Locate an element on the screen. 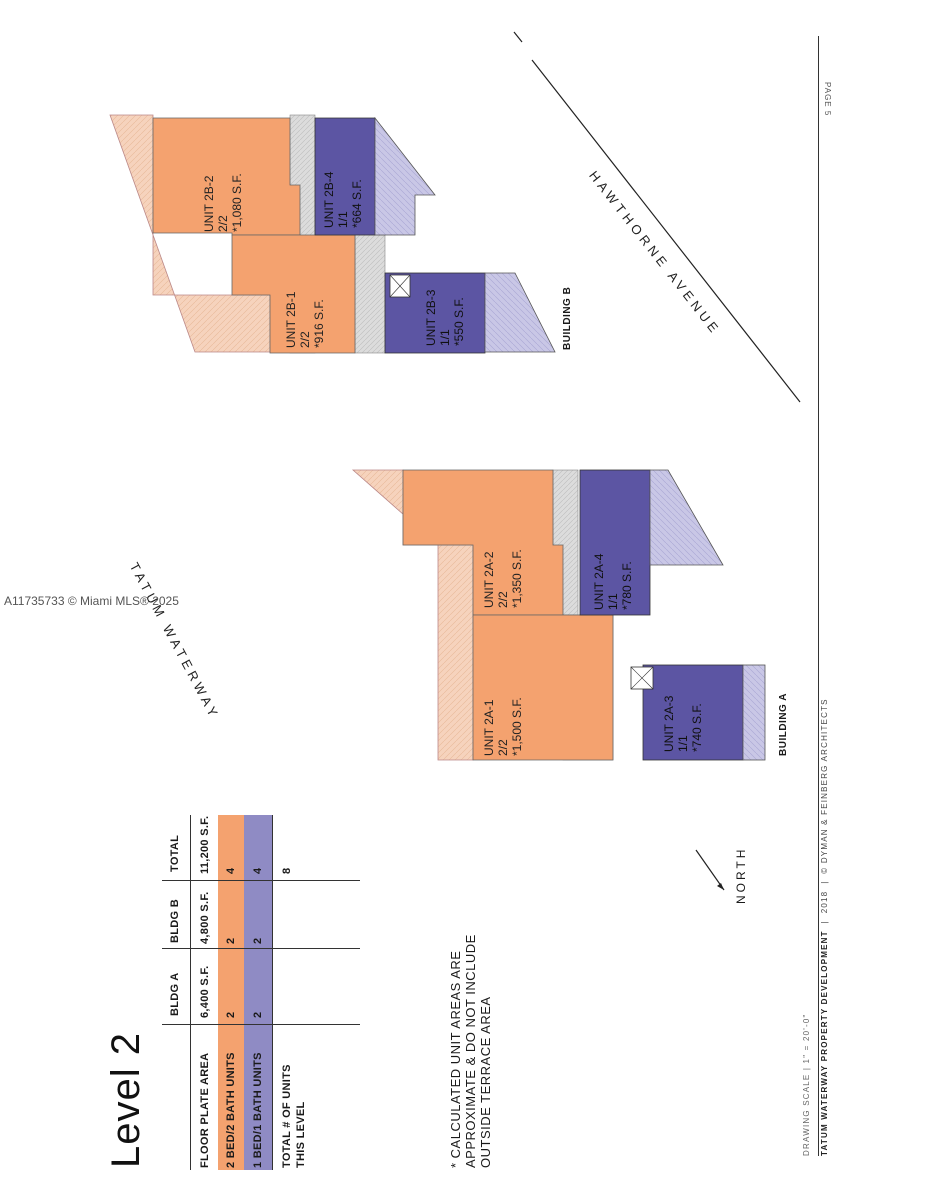 The width and height of the screenshot is (928, 1200). unit-2a-2-label: UNIT 2A-2 2/2 *1,350 S.F. is located at coordinates (503, 578).